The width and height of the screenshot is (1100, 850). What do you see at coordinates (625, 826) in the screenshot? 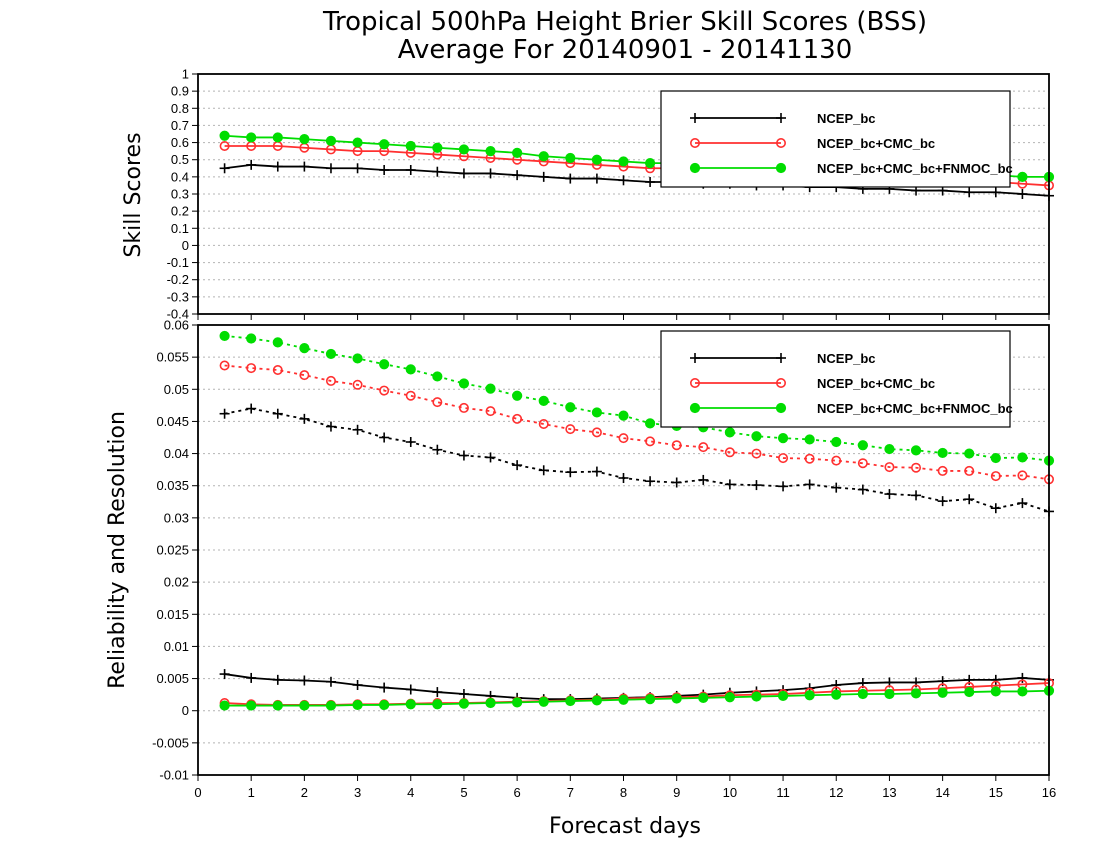
I see `x-axis-label: Forecast days` at bounding box center [625, 826].